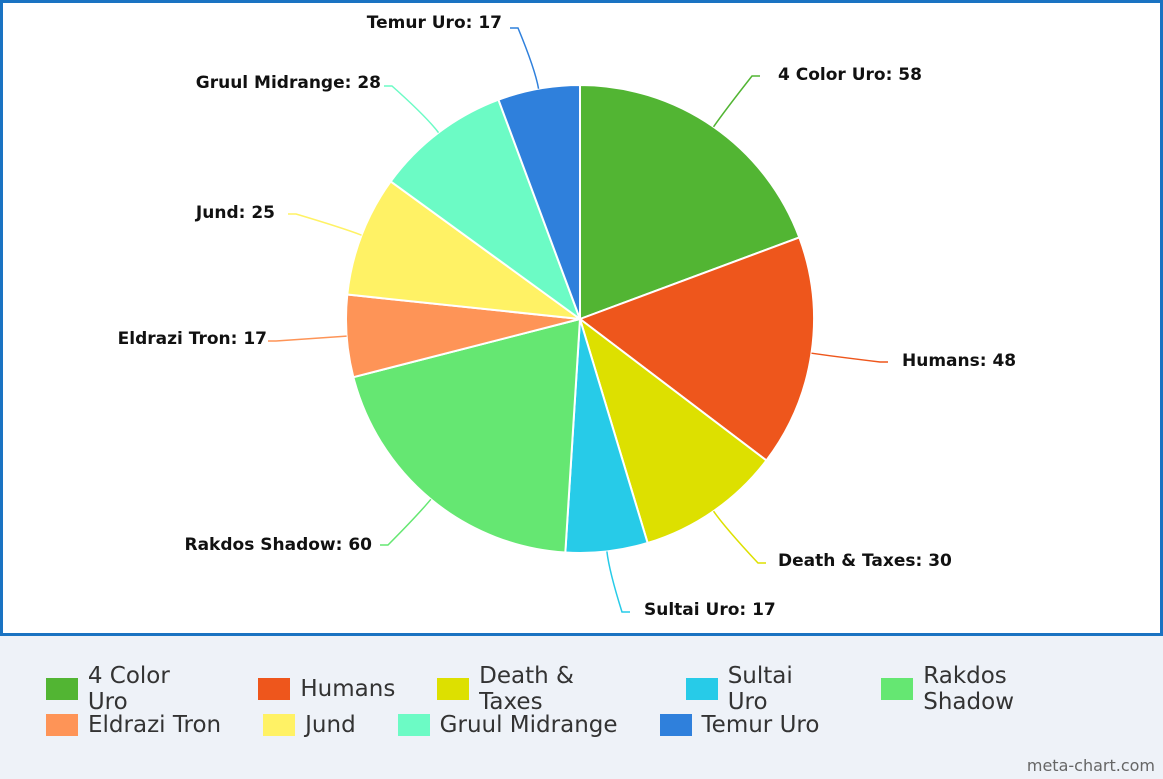 This screenshot has width=1163, height=779. What do you see at coordinates (467, 435) in the screenshot?
I see `pie-slice-rakdos-shadow` at bounding box center [467, 435].